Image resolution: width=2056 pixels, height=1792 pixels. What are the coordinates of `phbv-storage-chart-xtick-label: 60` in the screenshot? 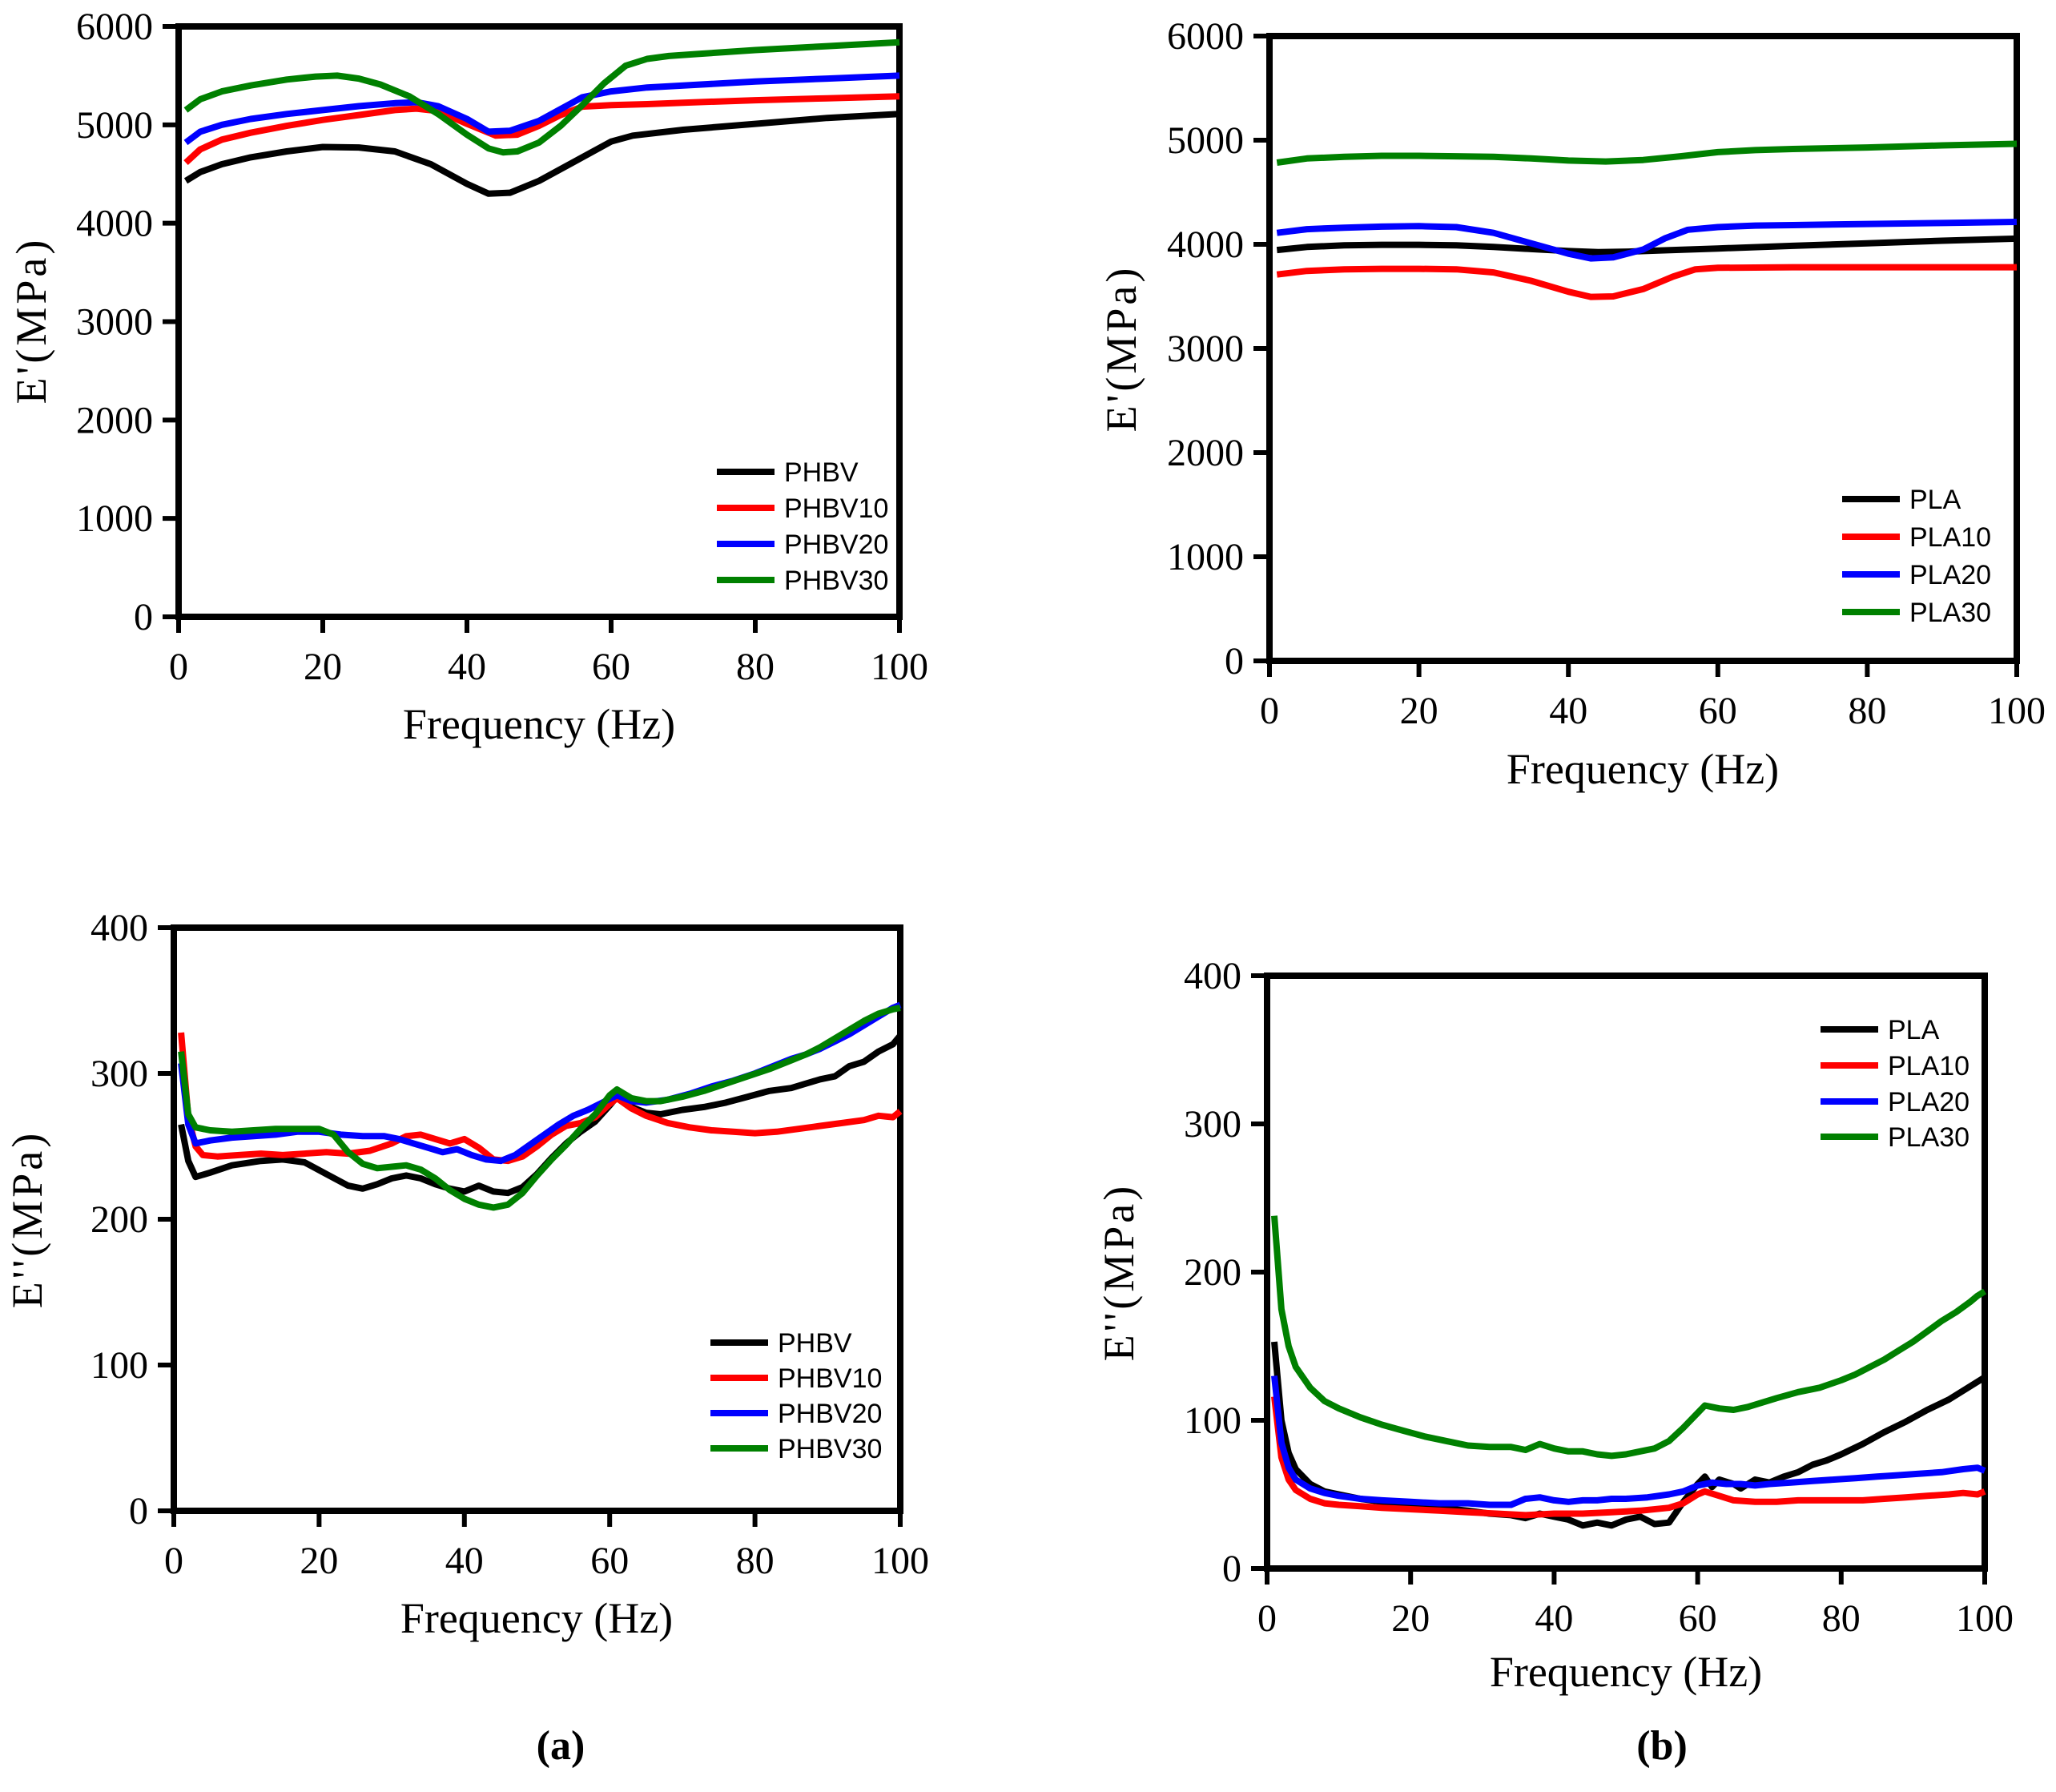 It's located at (611, 667).